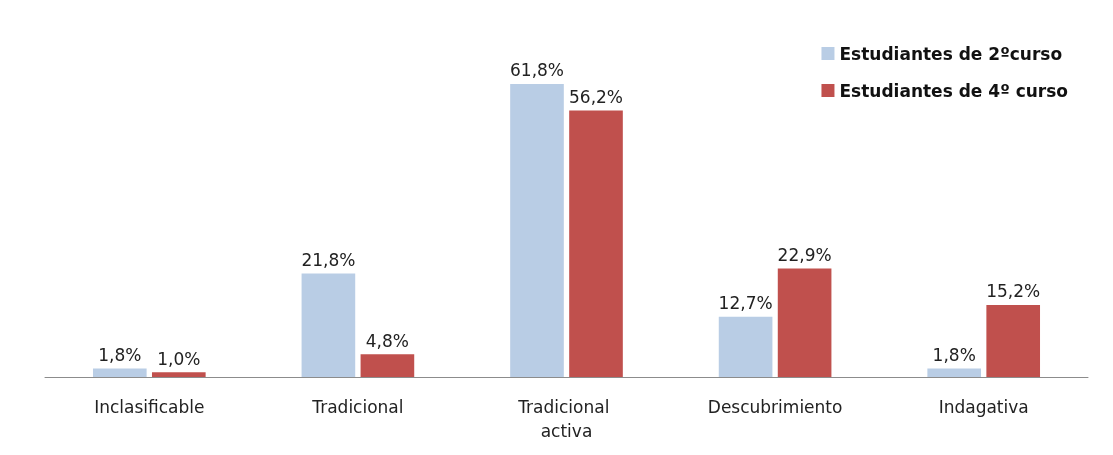 The width and height of the screenshot is (1113, 455). Describe the element at coordinates (1013, 291) in the screenshot. I see `data-label: 15,2%` at that location.